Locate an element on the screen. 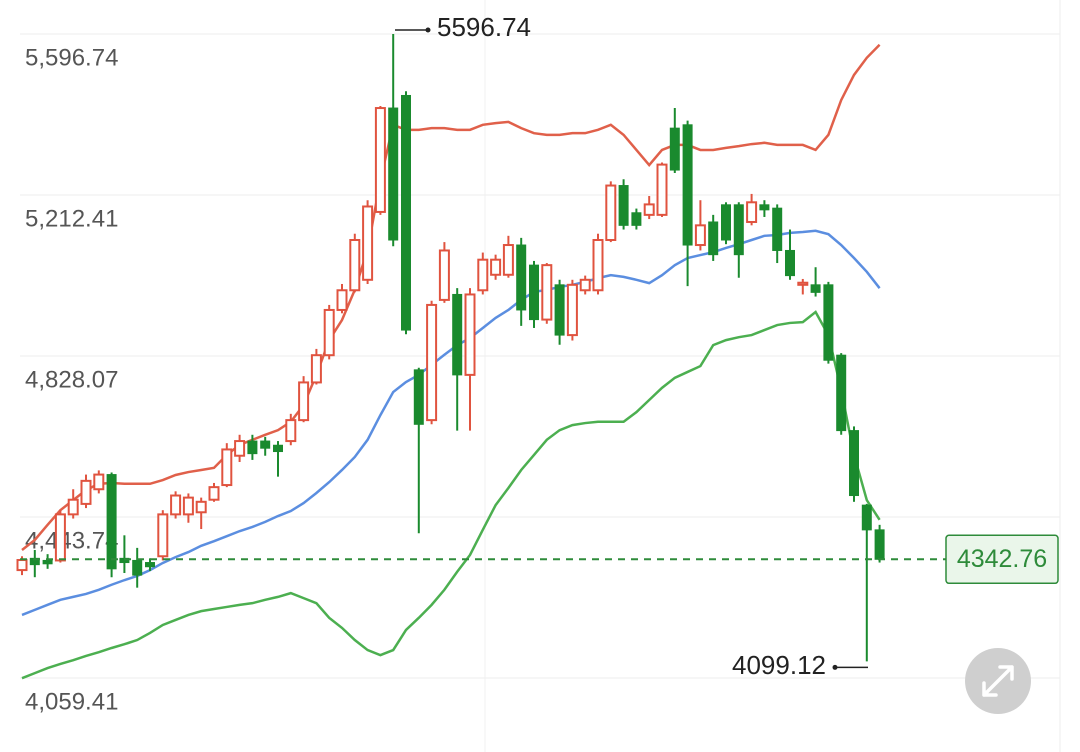 This screenshot has width=1080, height=752. expand-button is located at coordinates (998, 681).